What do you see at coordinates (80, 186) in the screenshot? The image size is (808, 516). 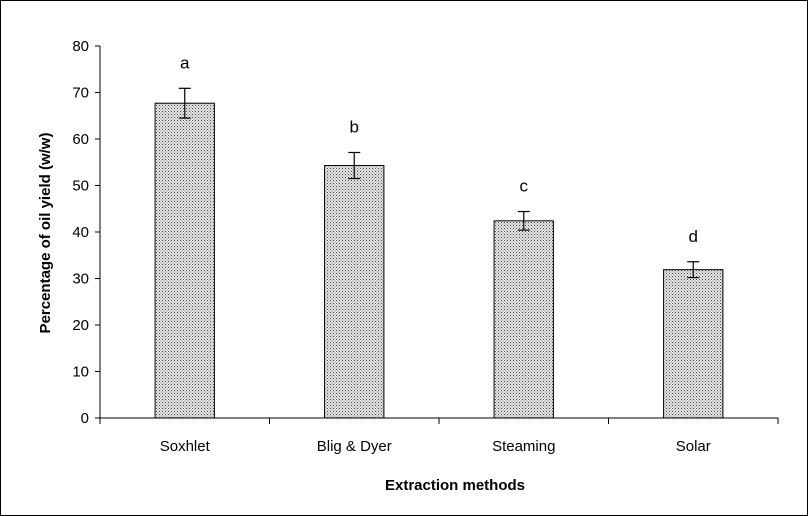 I see `y-tick-label: 50` at bounding box center [80, 186].